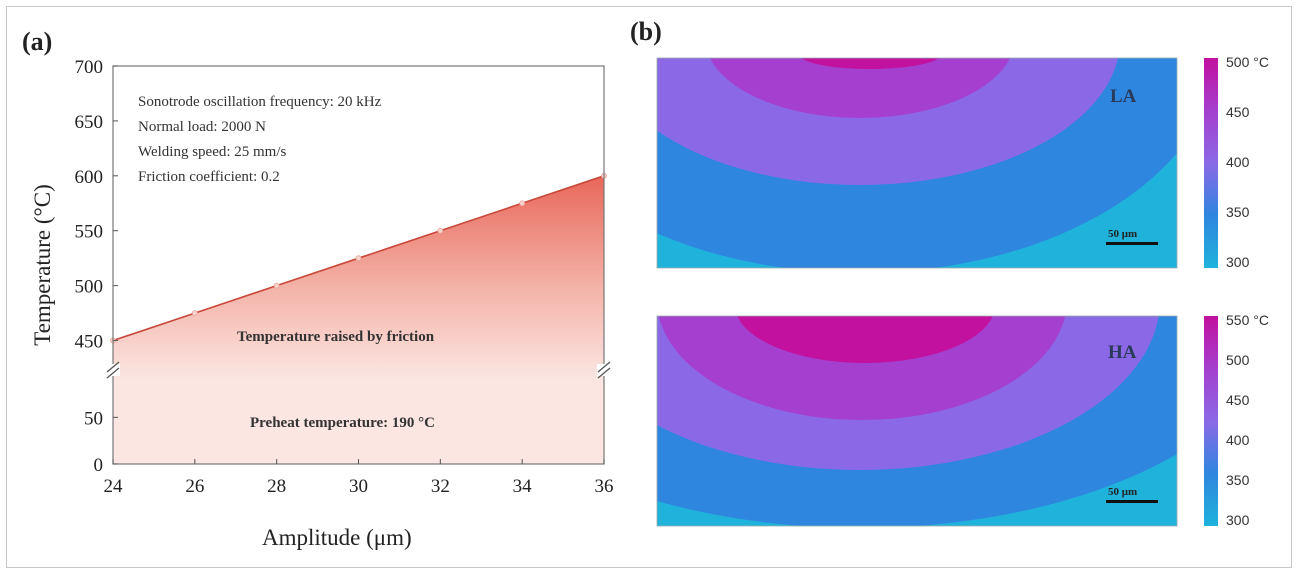 This screenshot has width=1300, height=576. I want to click on la-colorbar-tick-label: 300, so click(1238, 262).